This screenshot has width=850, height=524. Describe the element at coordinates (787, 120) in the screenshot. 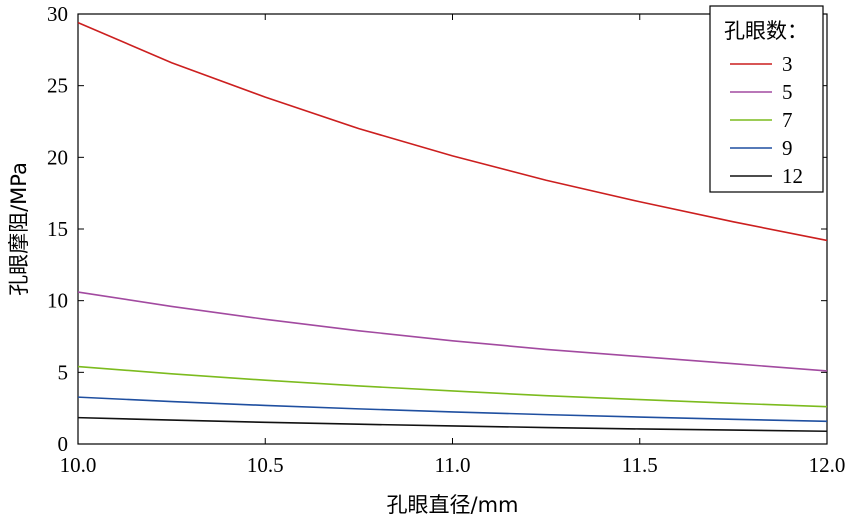

I see `legend-label-7: 7` at that location.